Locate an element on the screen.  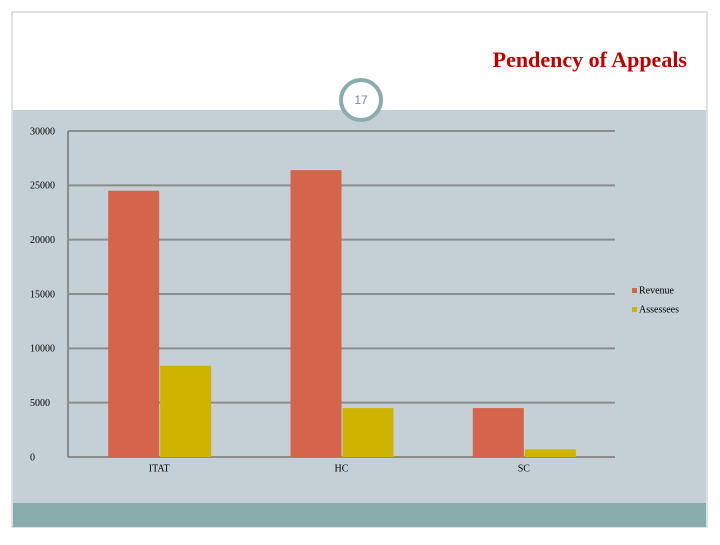
x-tick-label: SC is located at coordinates (524, 468).